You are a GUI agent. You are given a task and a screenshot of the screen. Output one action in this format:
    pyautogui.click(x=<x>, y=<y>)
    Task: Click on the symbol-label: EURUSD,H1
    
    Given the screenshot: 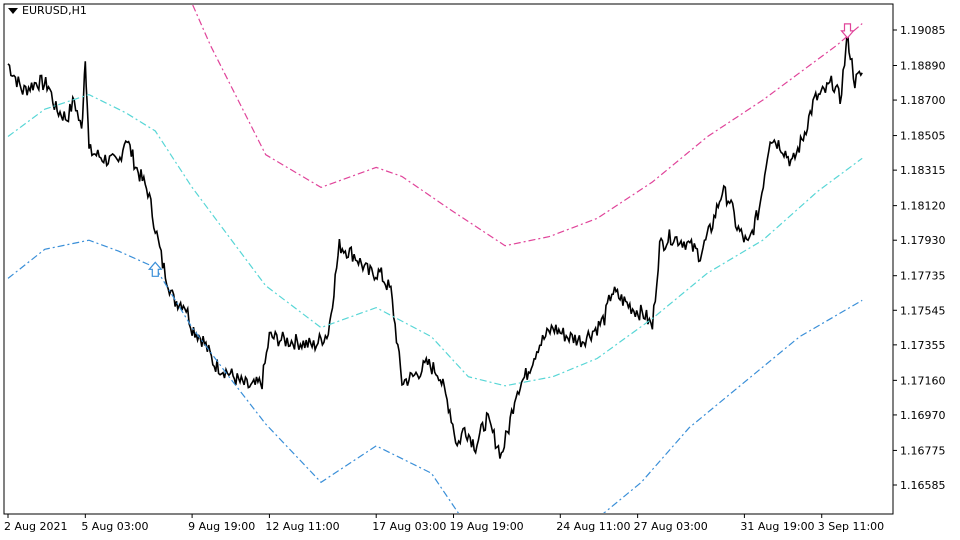 What is the action you would take?
    pyautogui.click(x=47, y=10)
    